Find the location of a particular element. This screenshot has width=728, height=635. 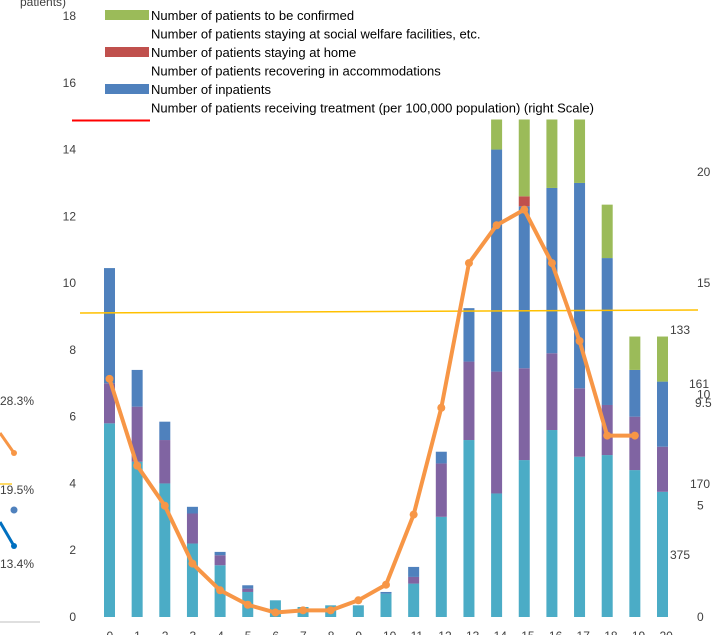

x-axis-tick-label: 3 is located at coordinates (192, 632).